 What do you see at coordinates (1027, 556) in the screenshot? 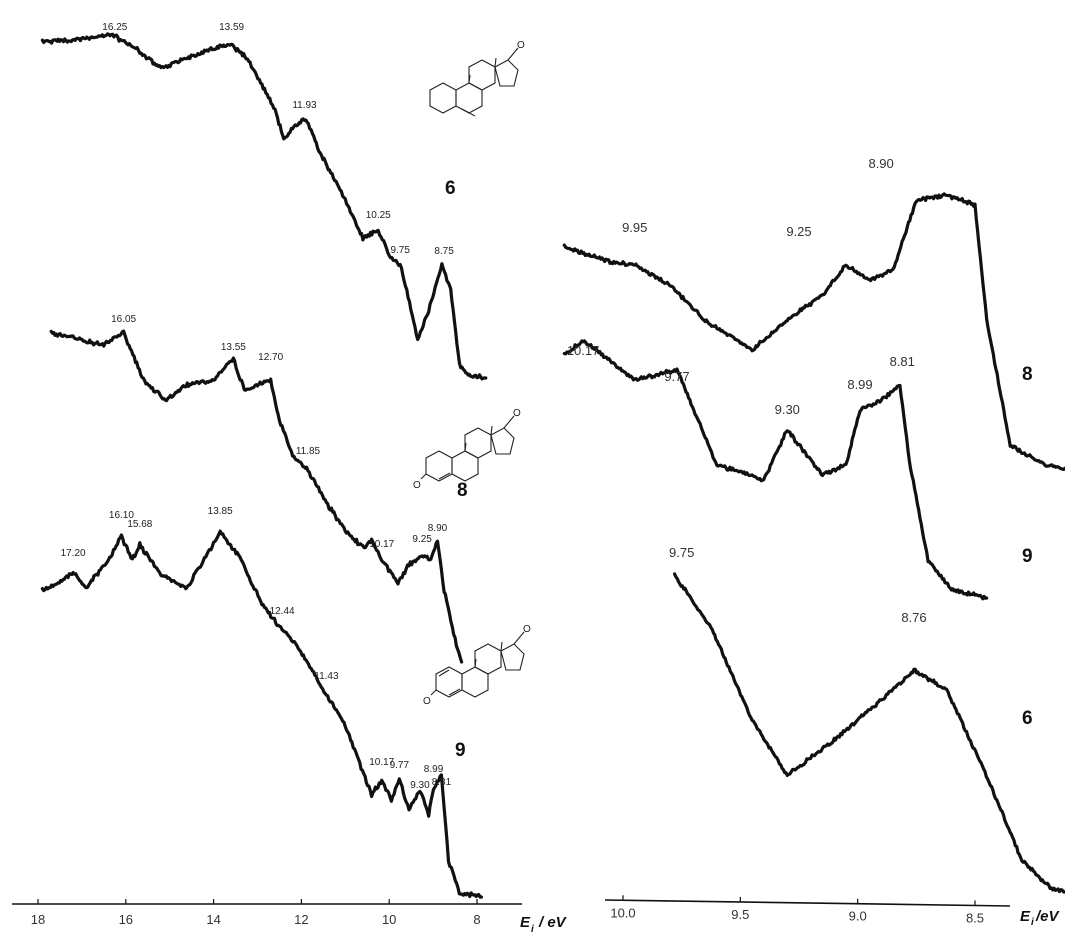
I see `right-series-9-id: 9` at bounding box center [1027, 556].